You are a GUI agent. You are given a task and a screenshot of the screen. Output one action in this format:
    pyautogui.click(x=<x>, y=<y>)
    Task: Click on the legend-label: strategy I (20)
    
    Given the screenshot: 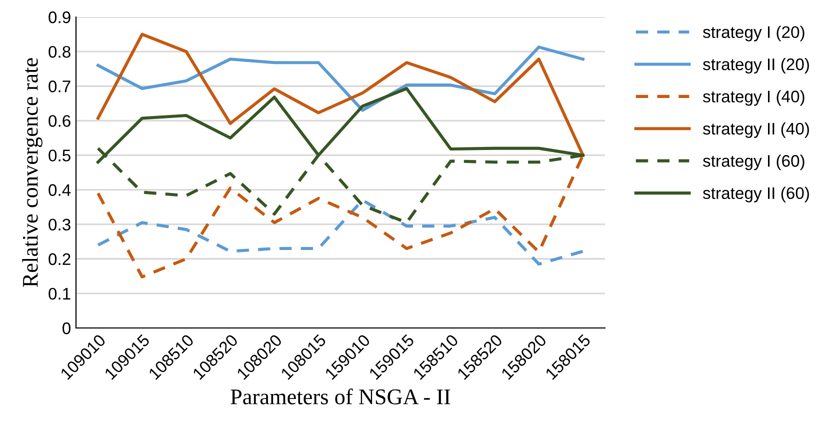 What is the action you would take?
    pyautogui.click(x=753, y=34)
    